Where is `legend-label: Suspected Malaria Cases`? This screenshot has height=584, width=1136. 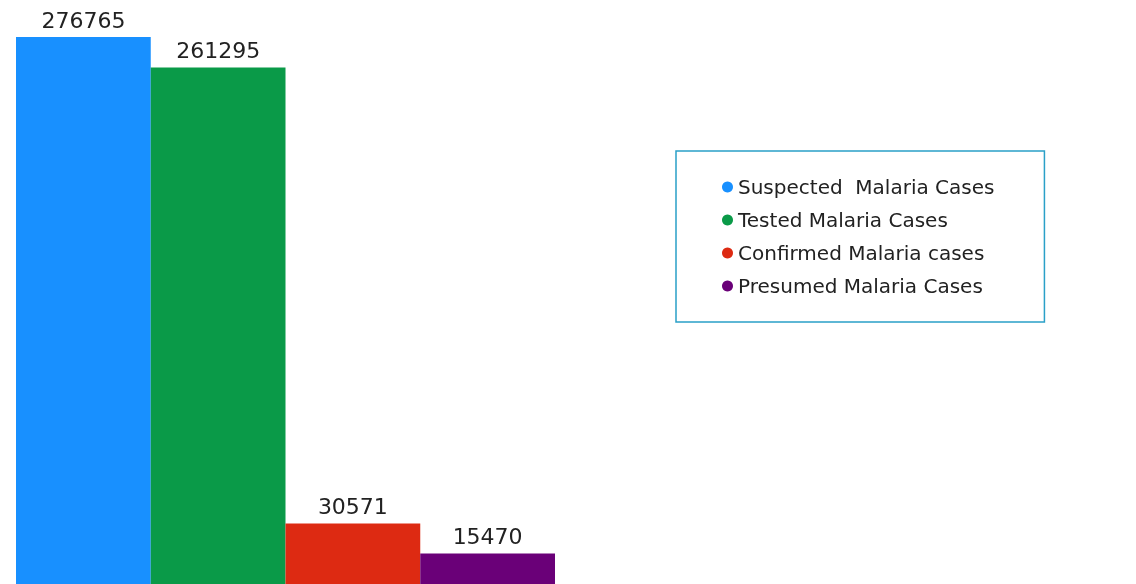
legend-label: Suspected Malaria Cases is located at coordinates (866, 187).